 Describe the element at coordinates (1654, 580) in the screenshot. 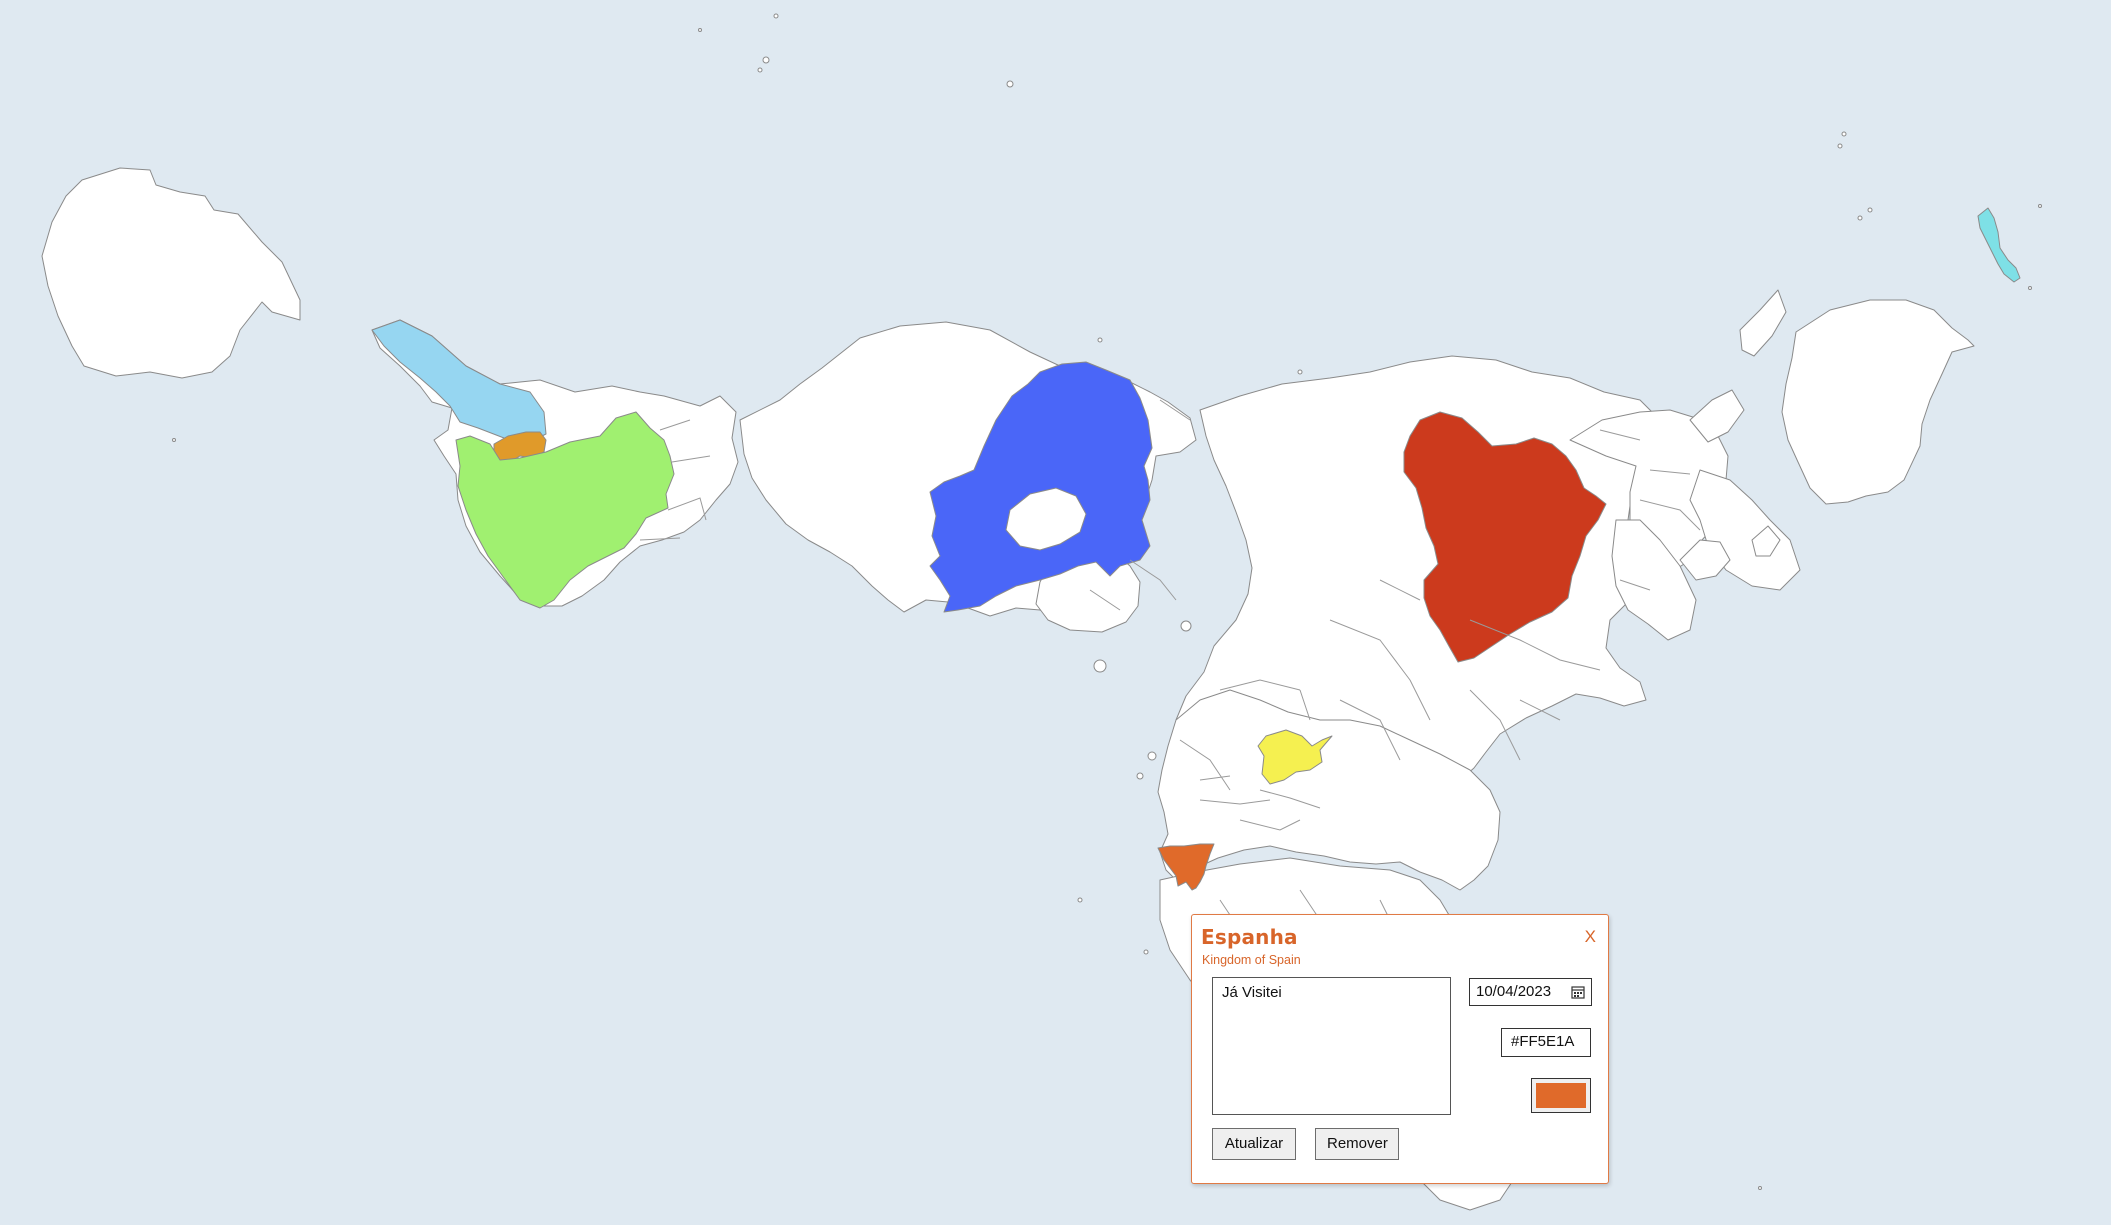

I see `landmass-right-peninsula` at that location.